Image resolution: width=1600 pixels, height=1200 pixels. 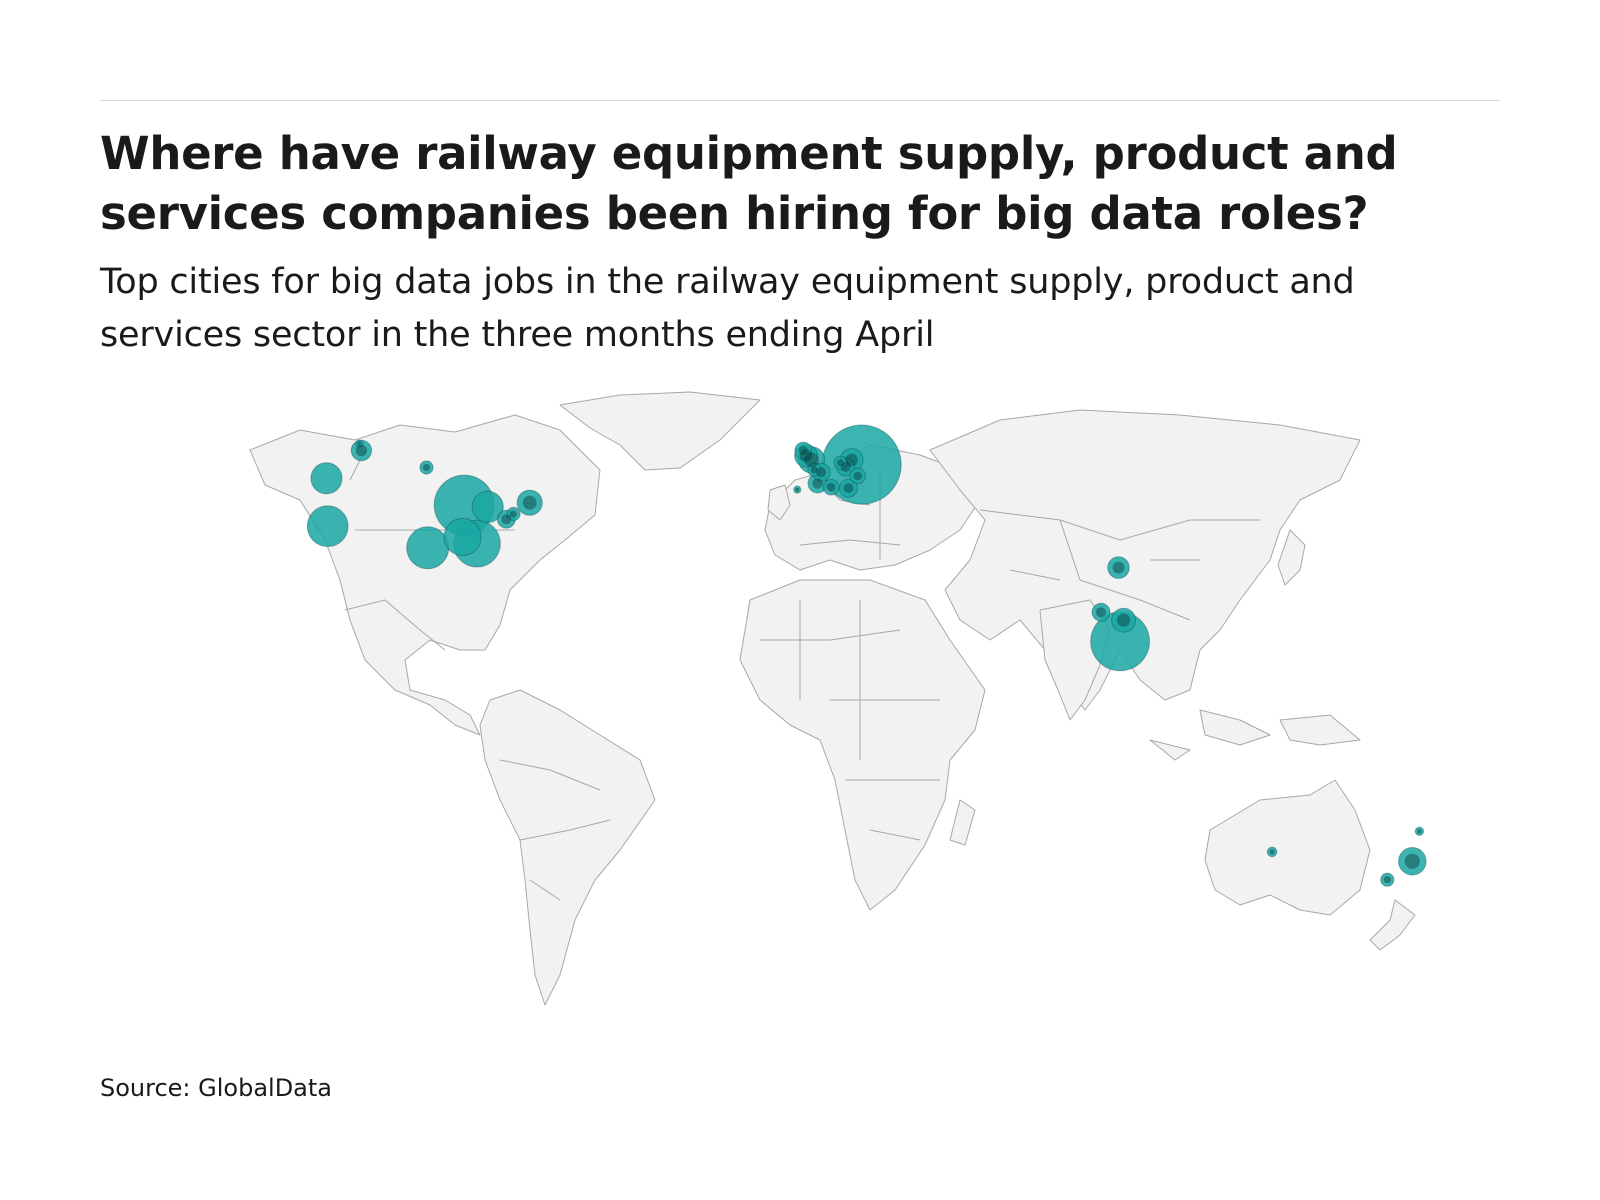 What do you see at coordinates (1255, 735) in the screenshot?
I see `landmass-southeast-asia-islands` at bounding box center [1255, 735].